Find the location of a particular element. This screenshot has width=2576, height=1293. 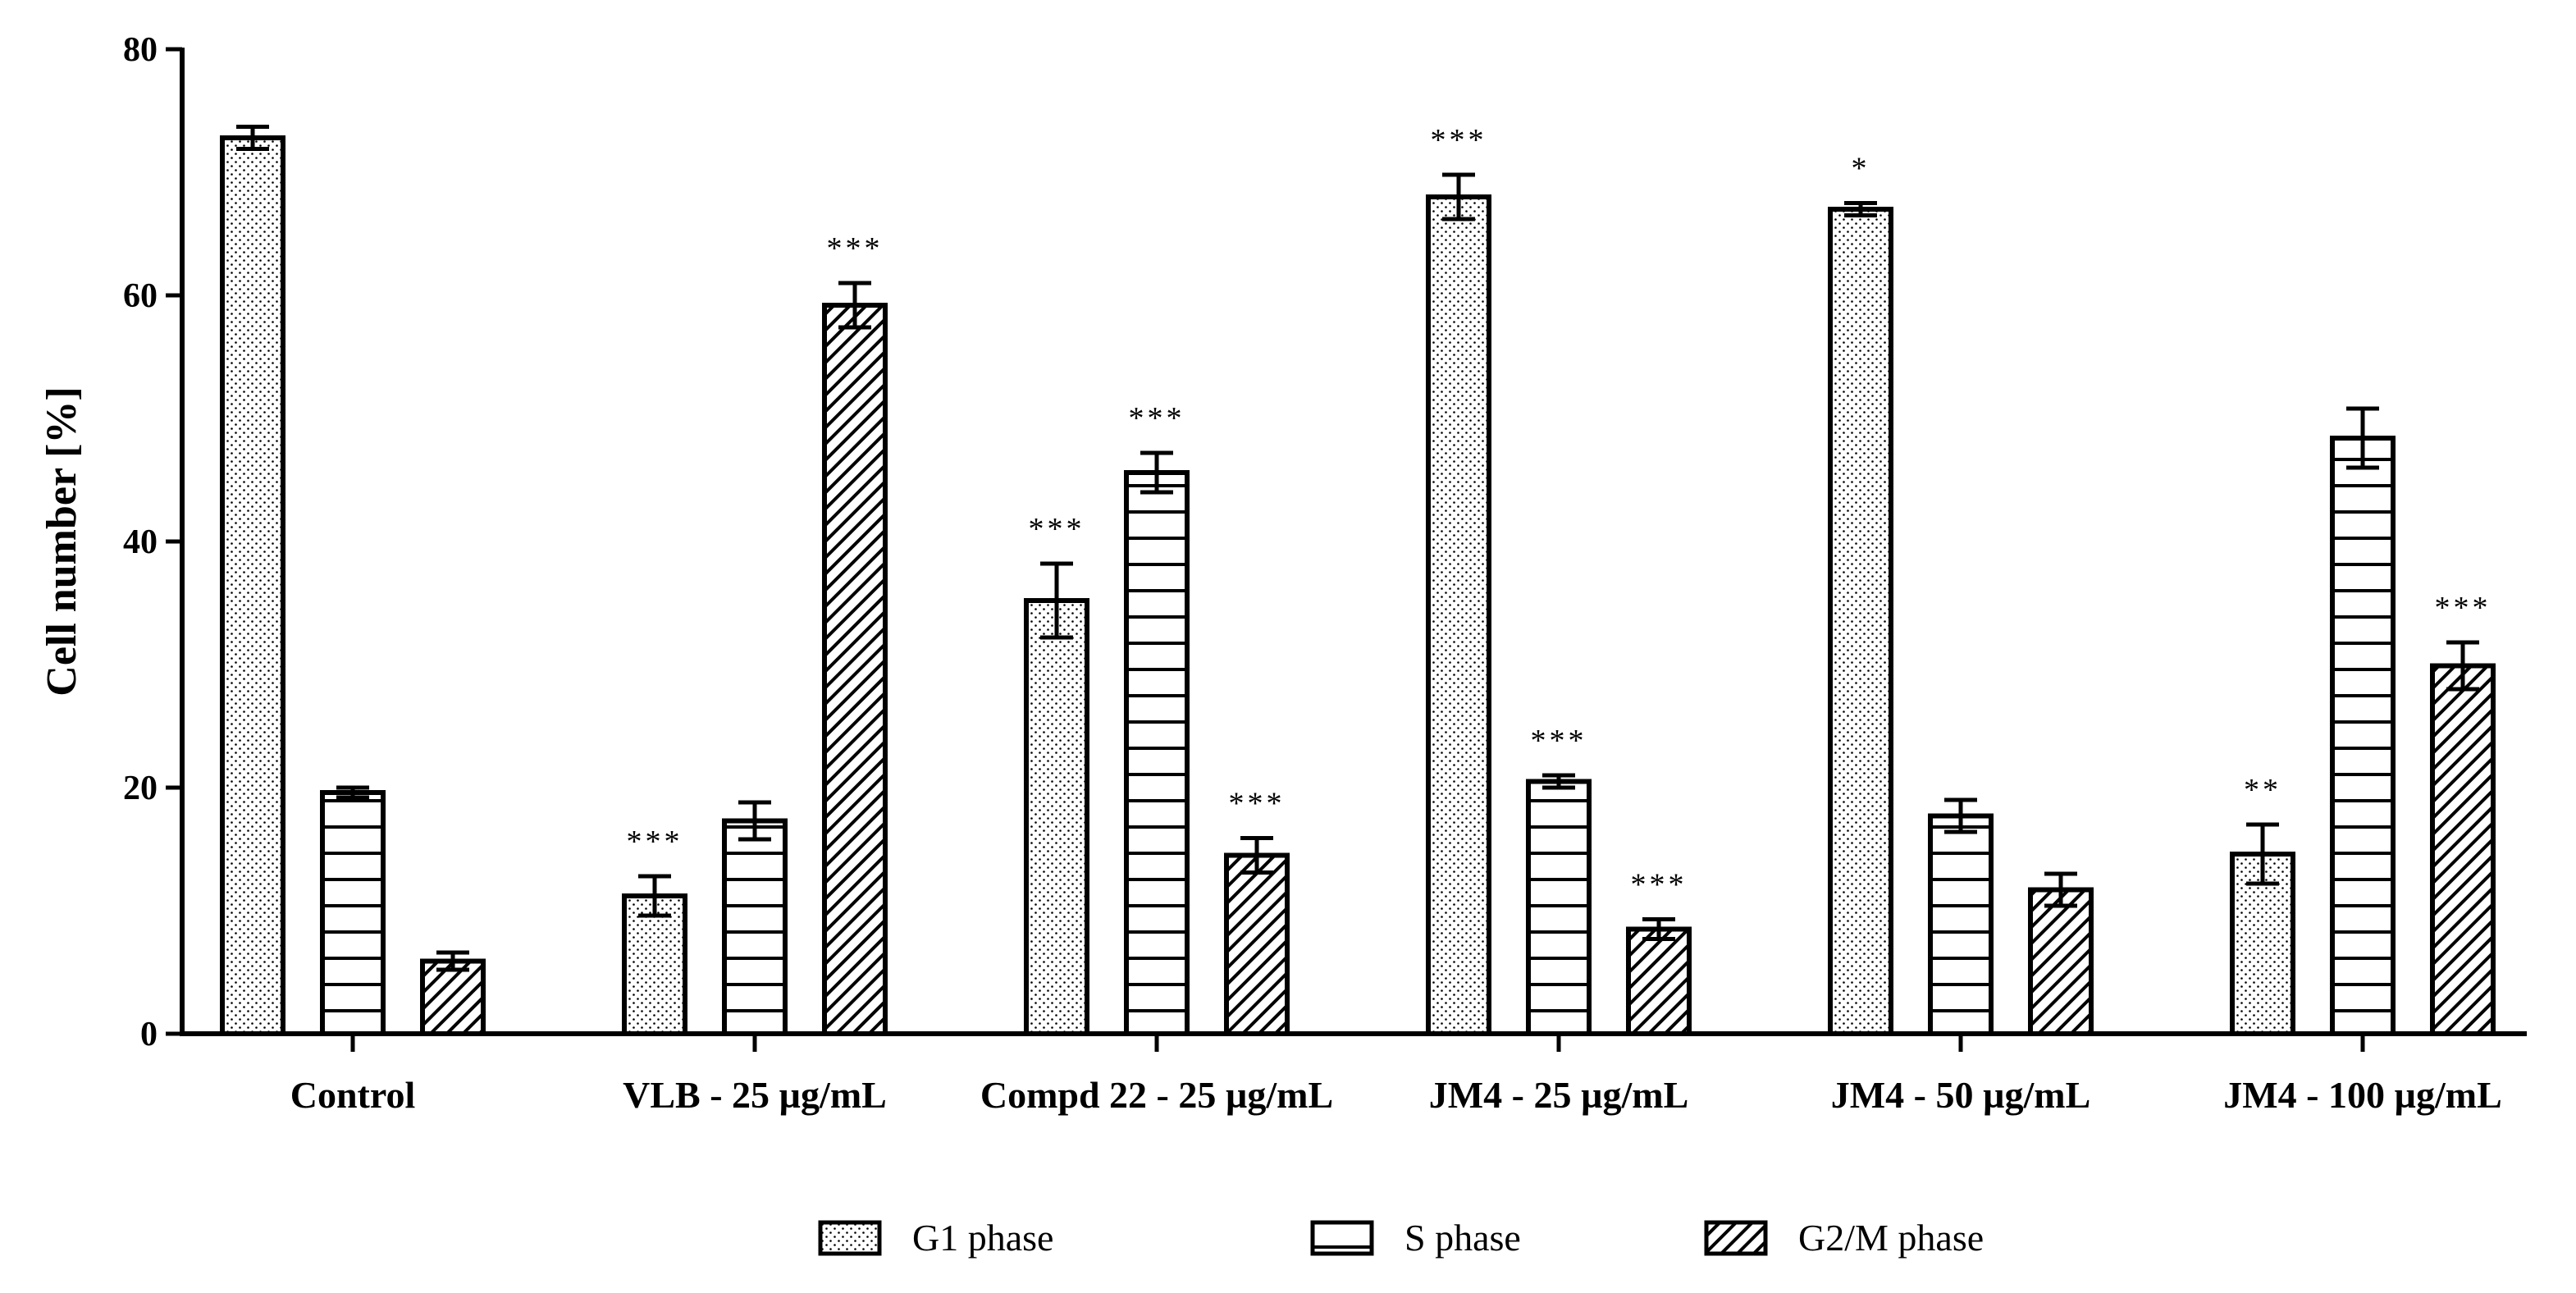

legend-swatch-g2m is located at coordinates (1736, 1238).